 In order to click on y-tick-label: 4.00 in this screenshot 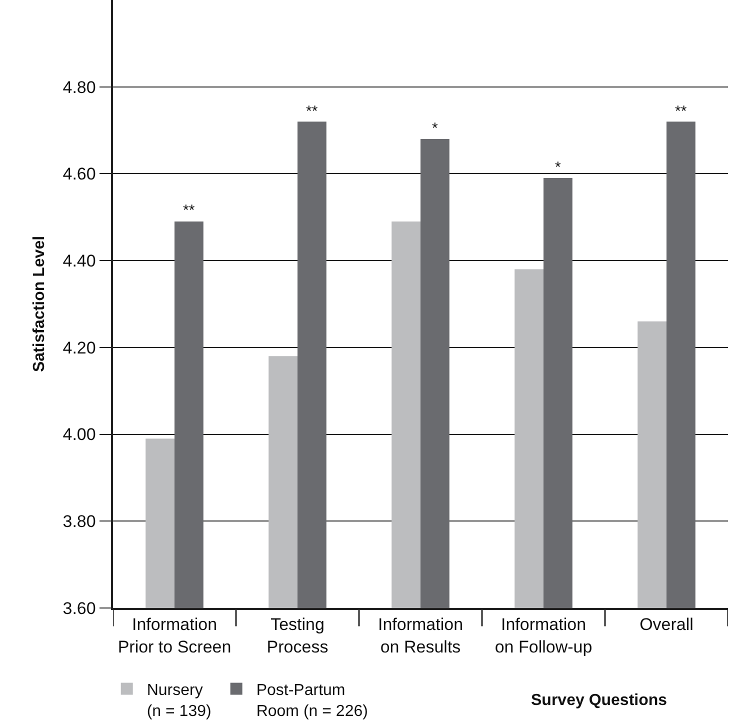, I will do `click(79, 434)`.